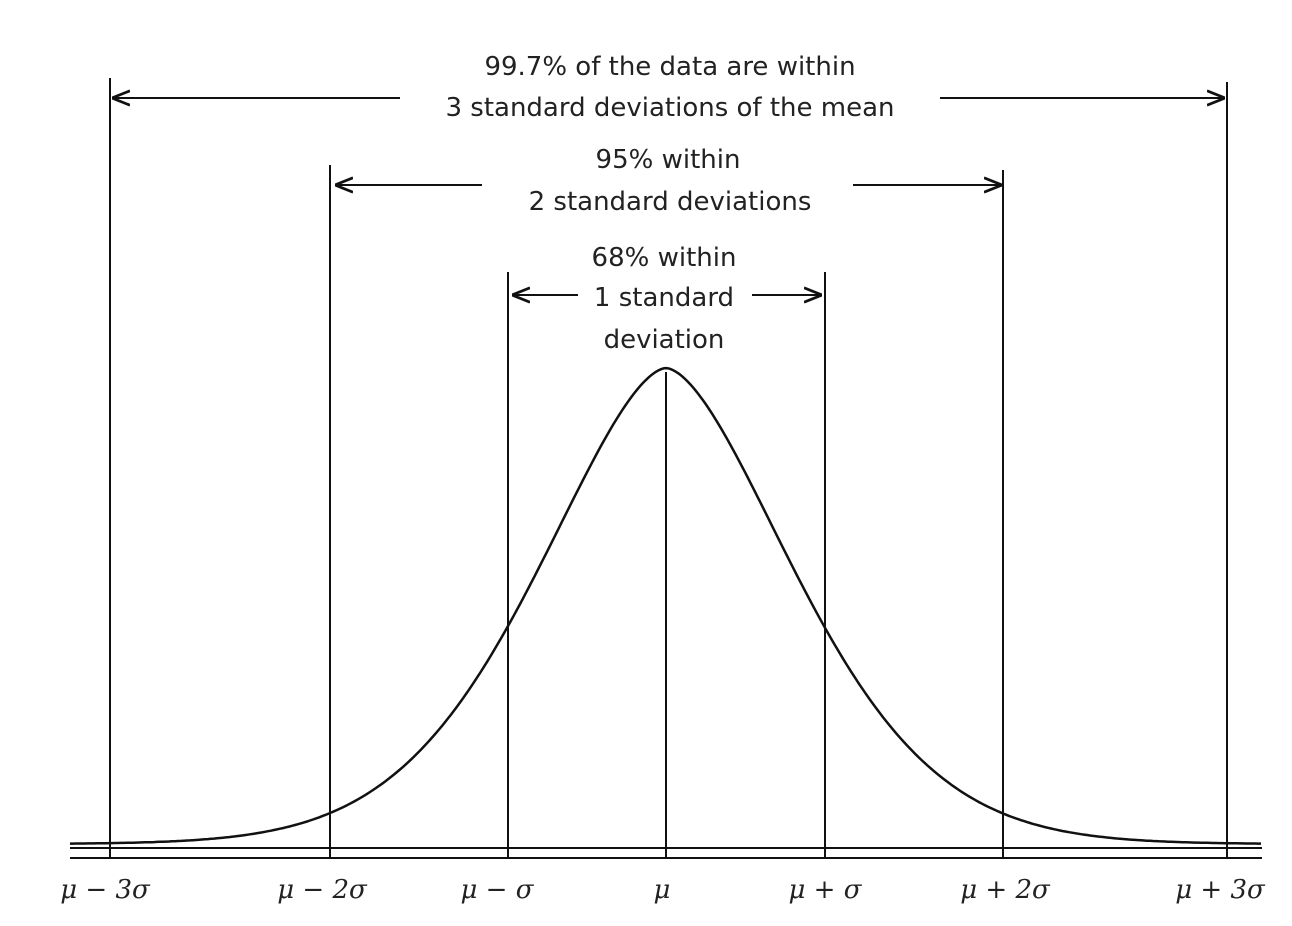 The width and height of the screenshot is (1292, 926). I want to click on axis-label-mean: μ, so click(662, 890).